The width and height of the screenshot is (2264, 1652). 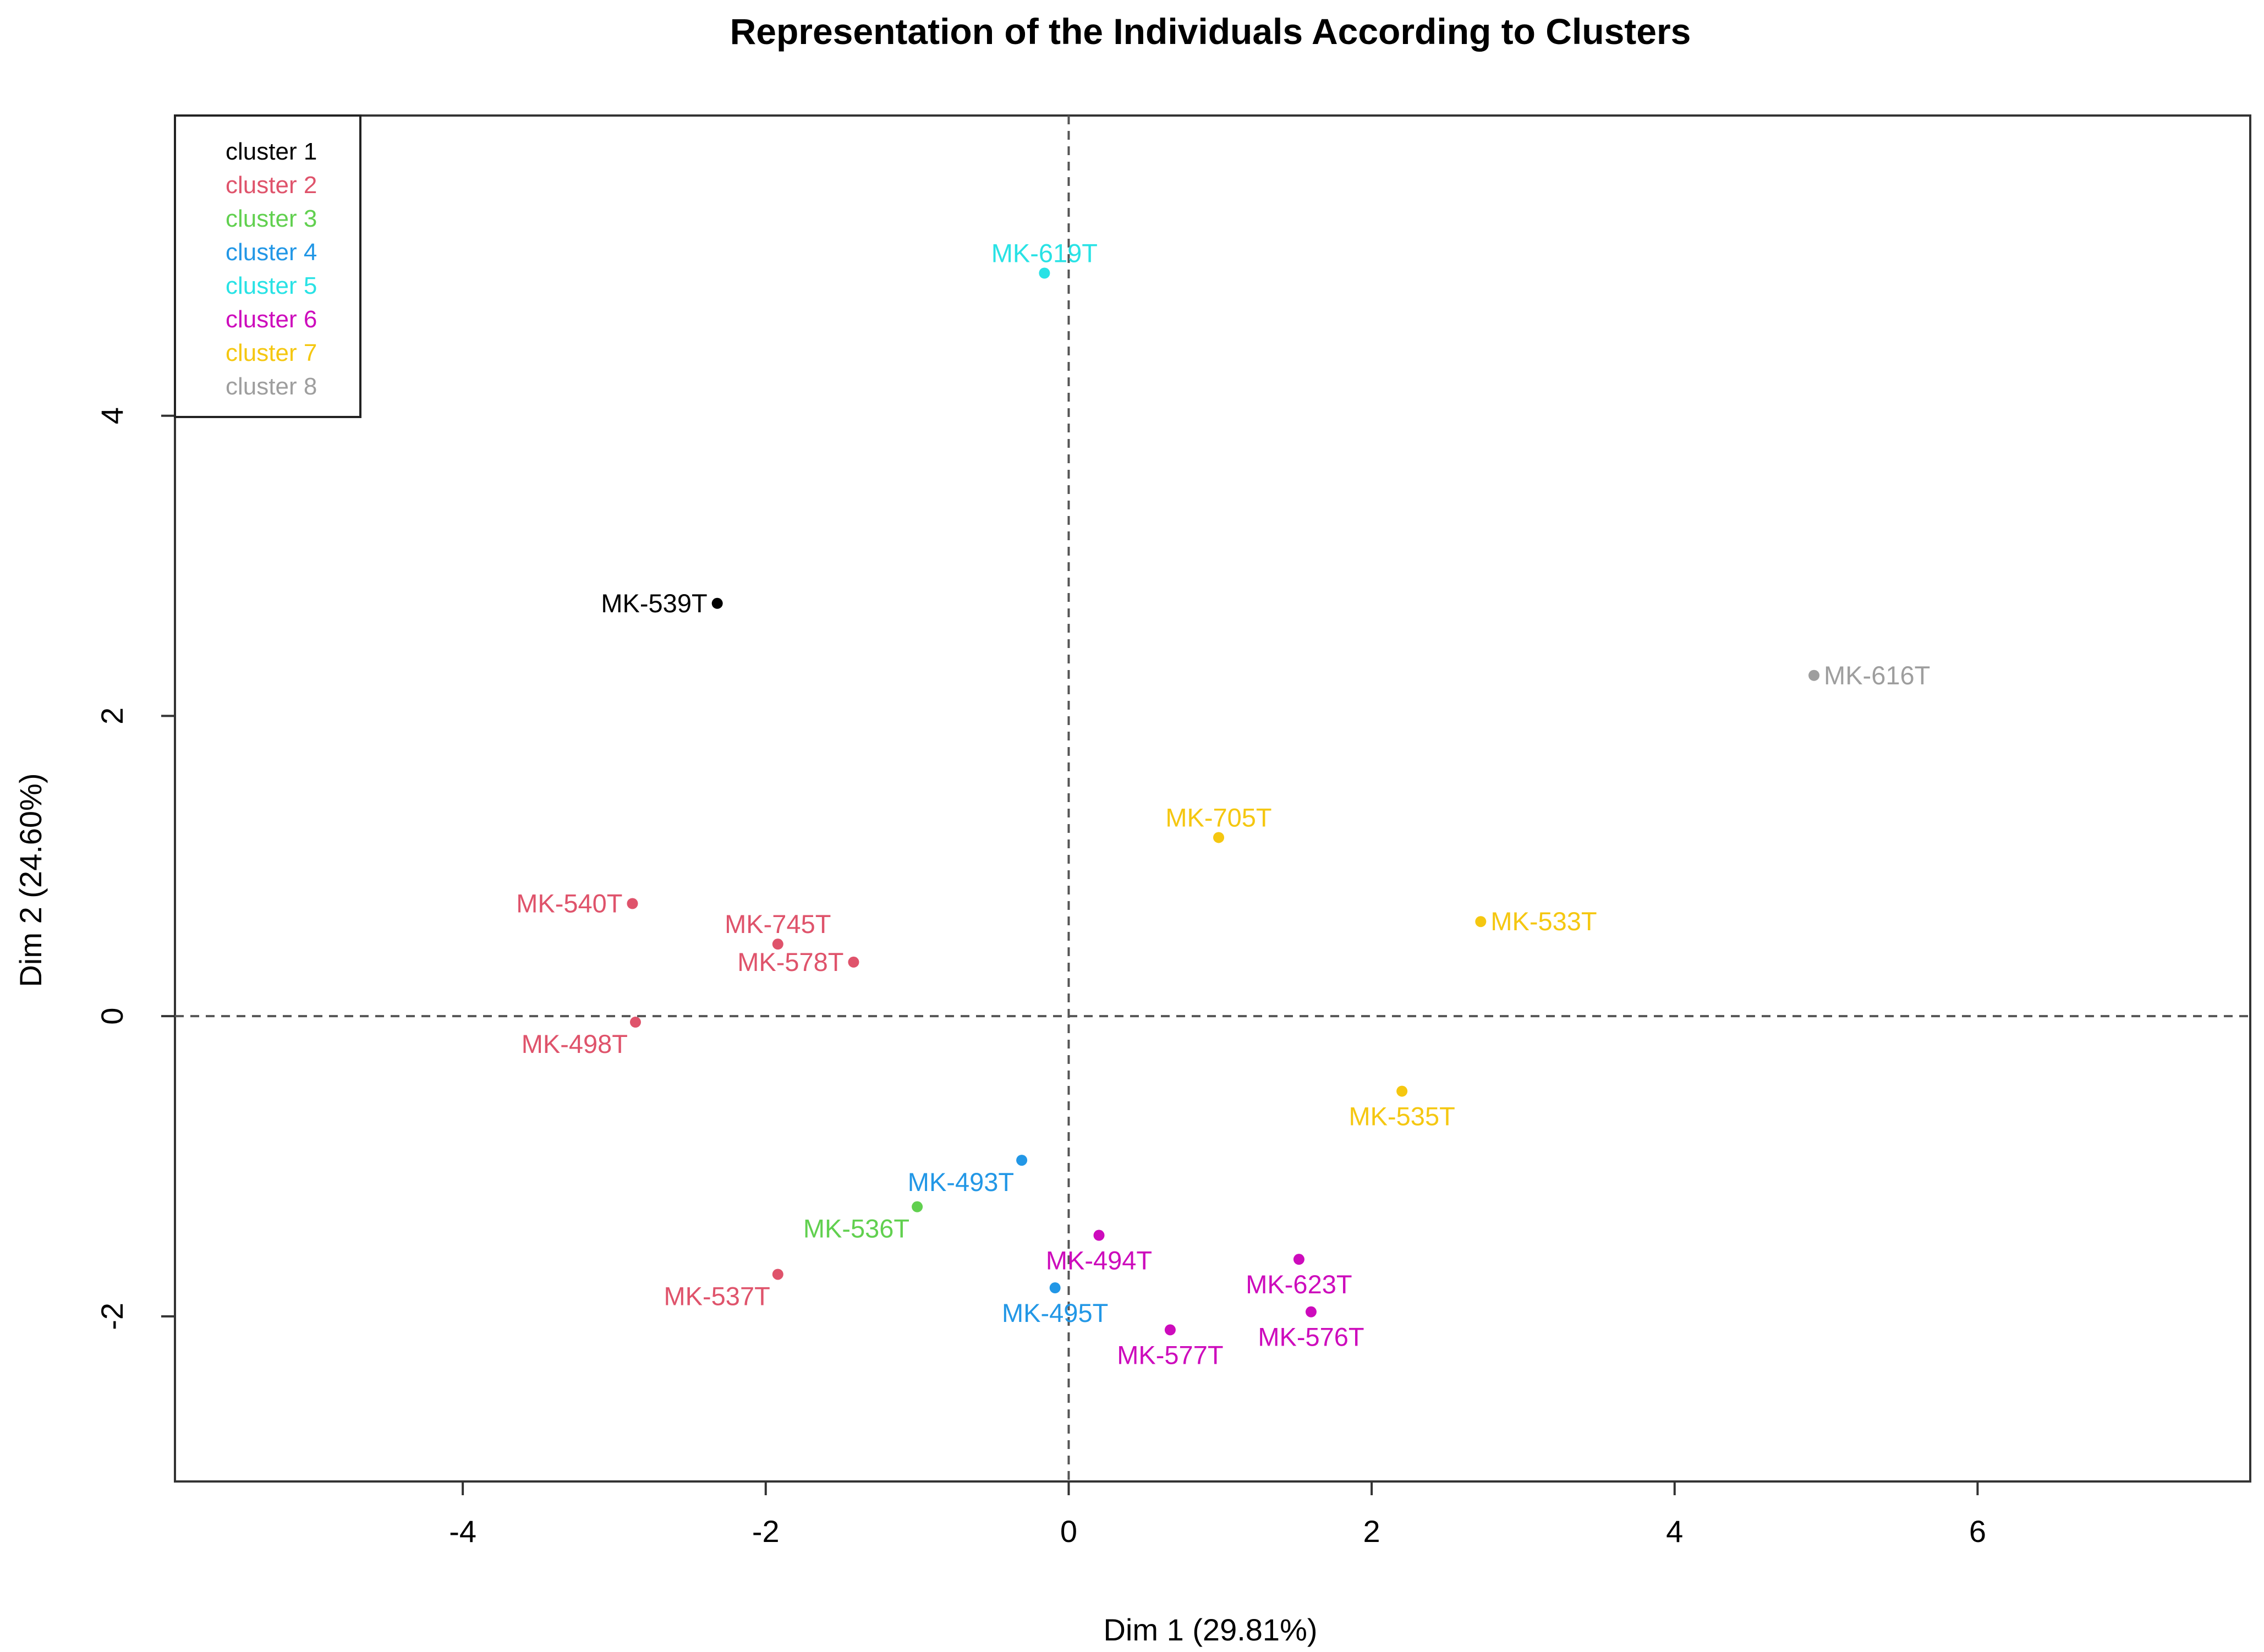 I want to click on point-label: MK-705T, so click(x=1218, y=818).